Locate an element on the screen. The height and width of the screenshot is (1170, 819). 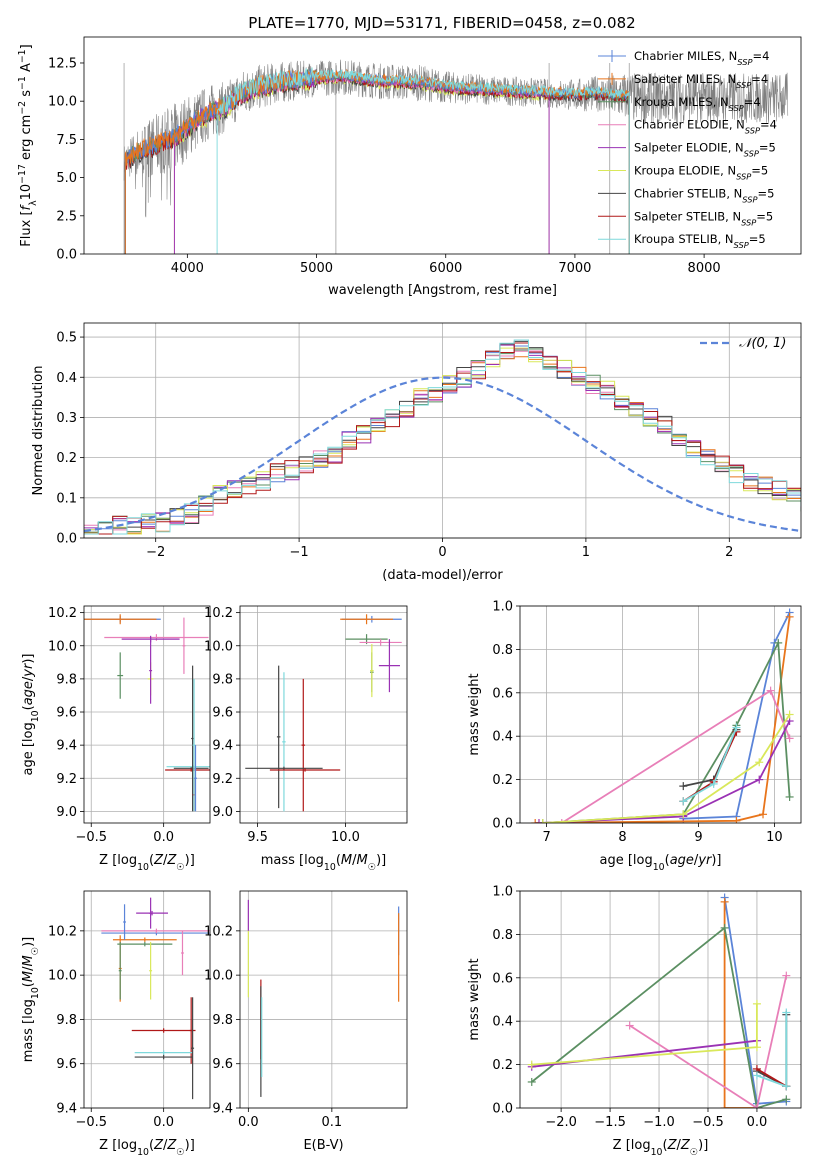
label-part: yr is located at coordinates (705, 860).